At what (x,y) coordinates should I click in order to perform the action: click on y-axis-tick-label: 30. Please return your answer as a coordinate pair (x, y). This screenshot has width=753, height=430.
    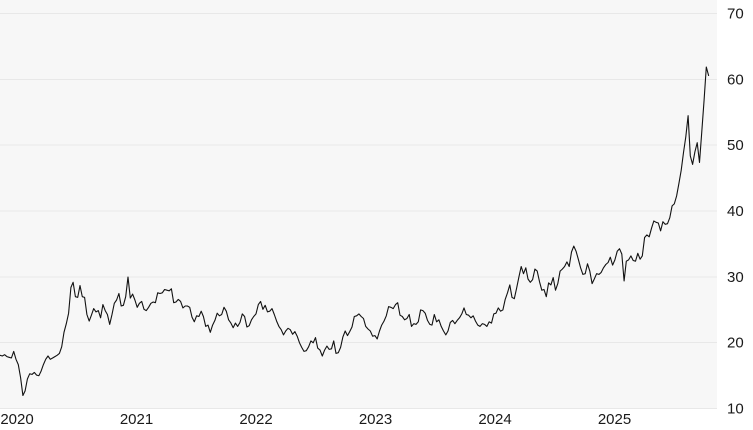
    Looking at the image, I should click on (735, 277).